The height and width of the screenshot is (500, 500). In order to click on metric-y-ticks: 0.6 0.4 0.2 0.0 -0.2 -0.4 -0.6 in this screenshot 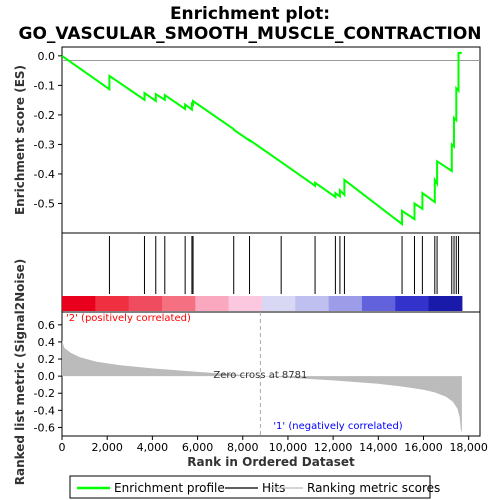, I will do `click(48, 376)`.